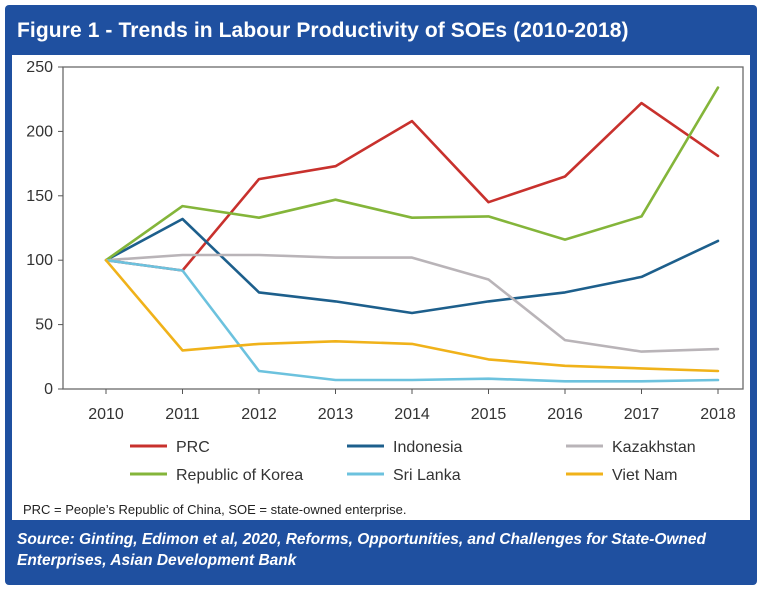 This screenshot has height=598, width=762. Describe the element at coordinates (427, 447) in the screenshot. I see `legend-label-indonesia: Indonesia` at that location.